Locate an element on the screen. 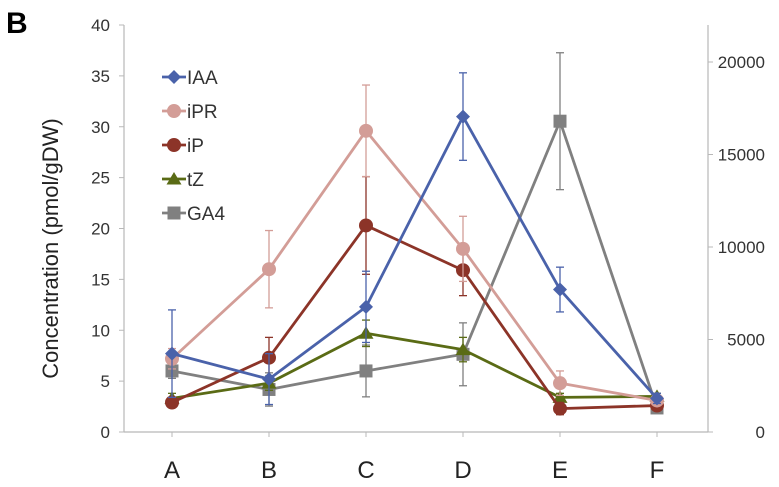 The height and width of the screenshot is (487, 779). y-tick-label: 10 is located at coordinates (100, 330).